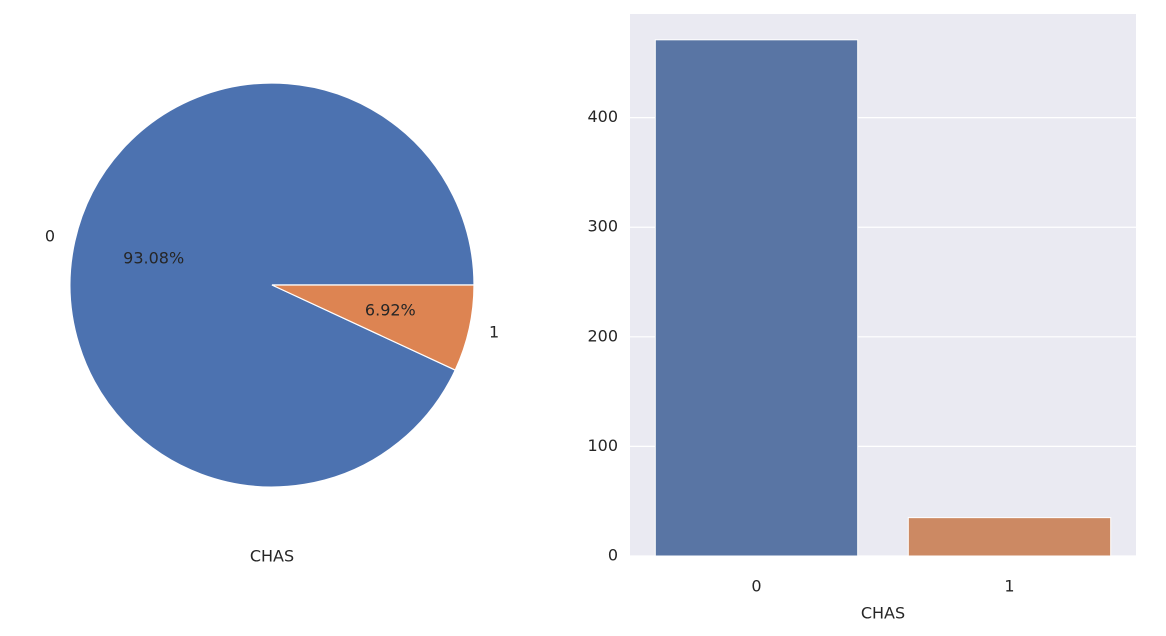  I want to click on pie-category-label: 1, so click(494, 331).